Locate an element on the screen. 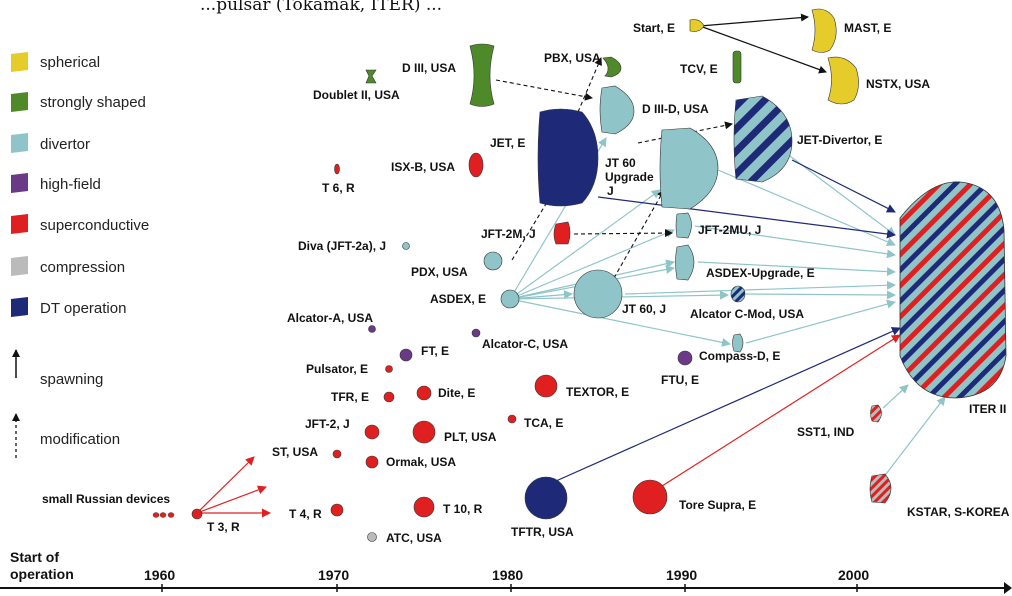 The width and height of the screenshot is (1012, 596). legend-swatch-compression is located at coordinates (19, 266).